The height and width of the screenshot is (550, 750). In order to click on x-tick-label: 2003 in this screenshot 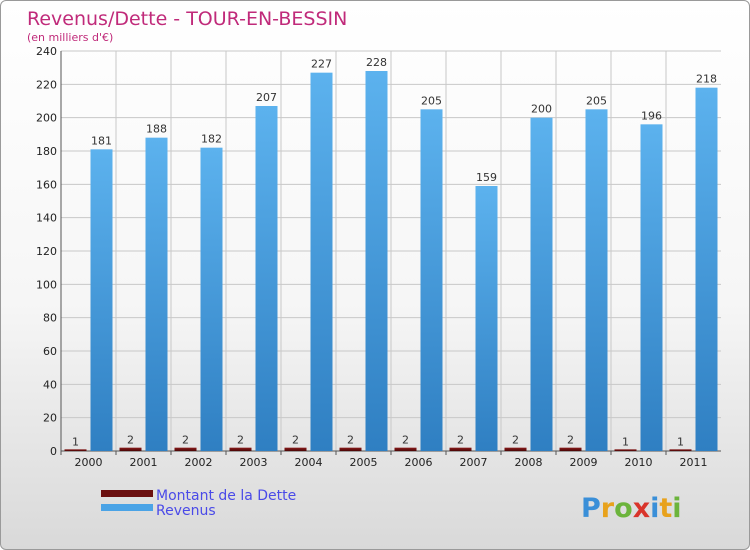, I will do `click(254, 462)`.